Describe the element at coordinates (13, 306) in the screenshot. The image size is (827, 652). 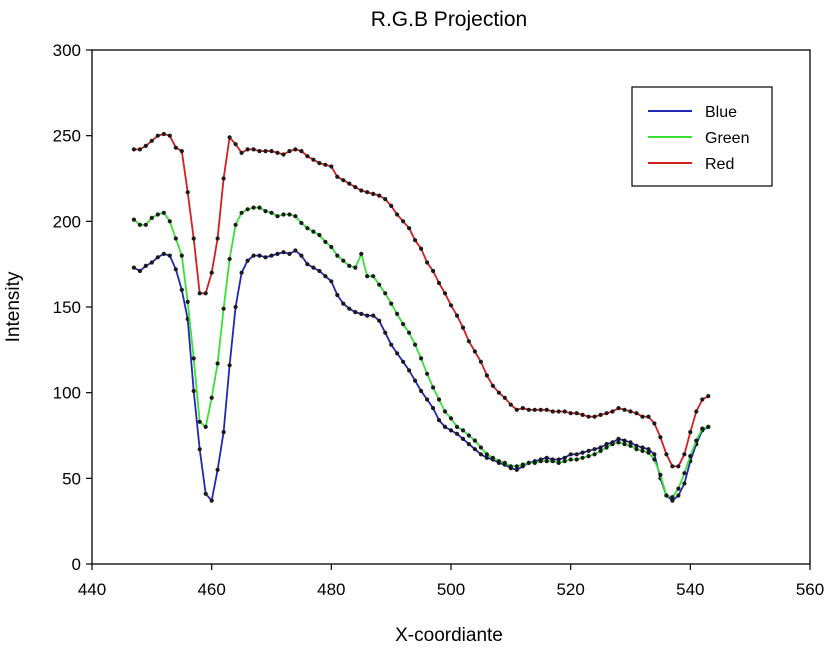
I see `y-axis-label: Intensity` at that location.